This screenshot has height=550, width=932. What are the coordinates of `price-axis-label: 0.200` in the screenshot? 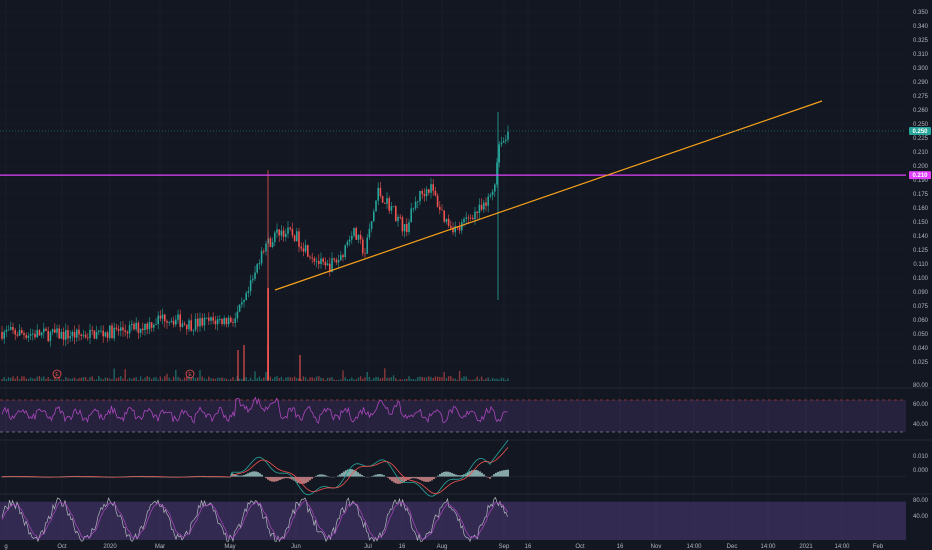 It's located at (921, 167).